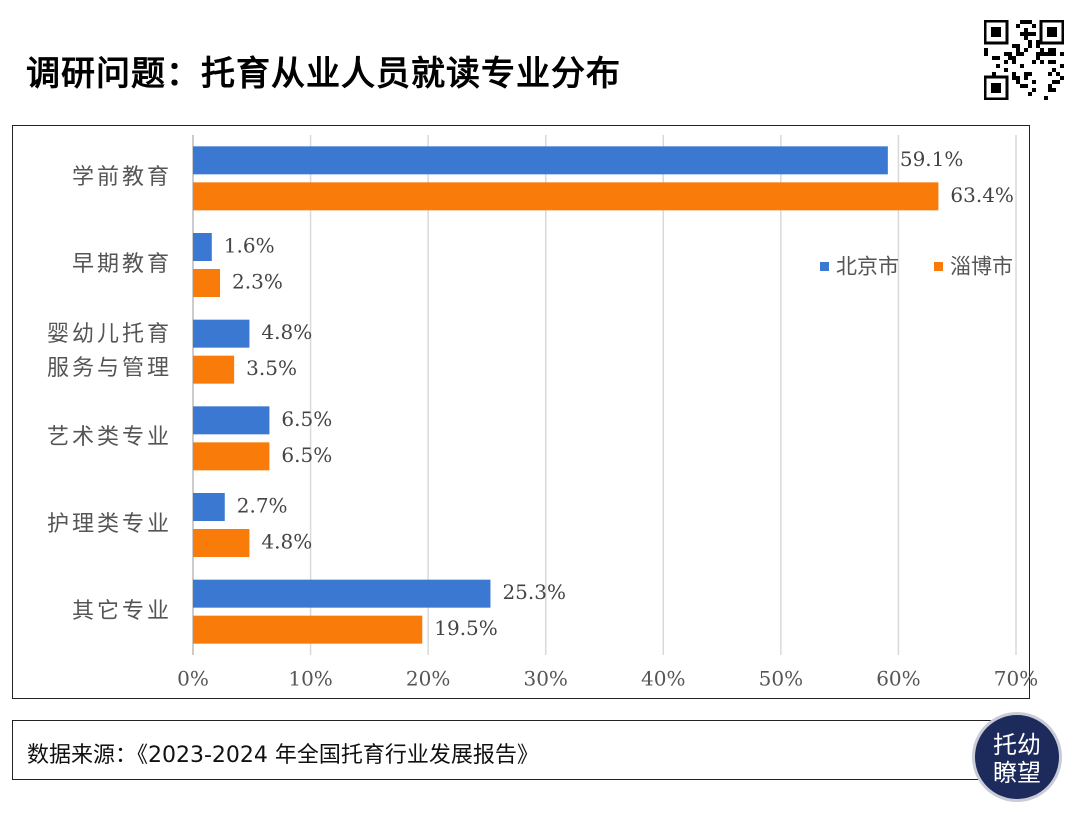 This screenshot has width=1080, height=830. I want to click on x-tick-label: 50%, so click(781, 679).